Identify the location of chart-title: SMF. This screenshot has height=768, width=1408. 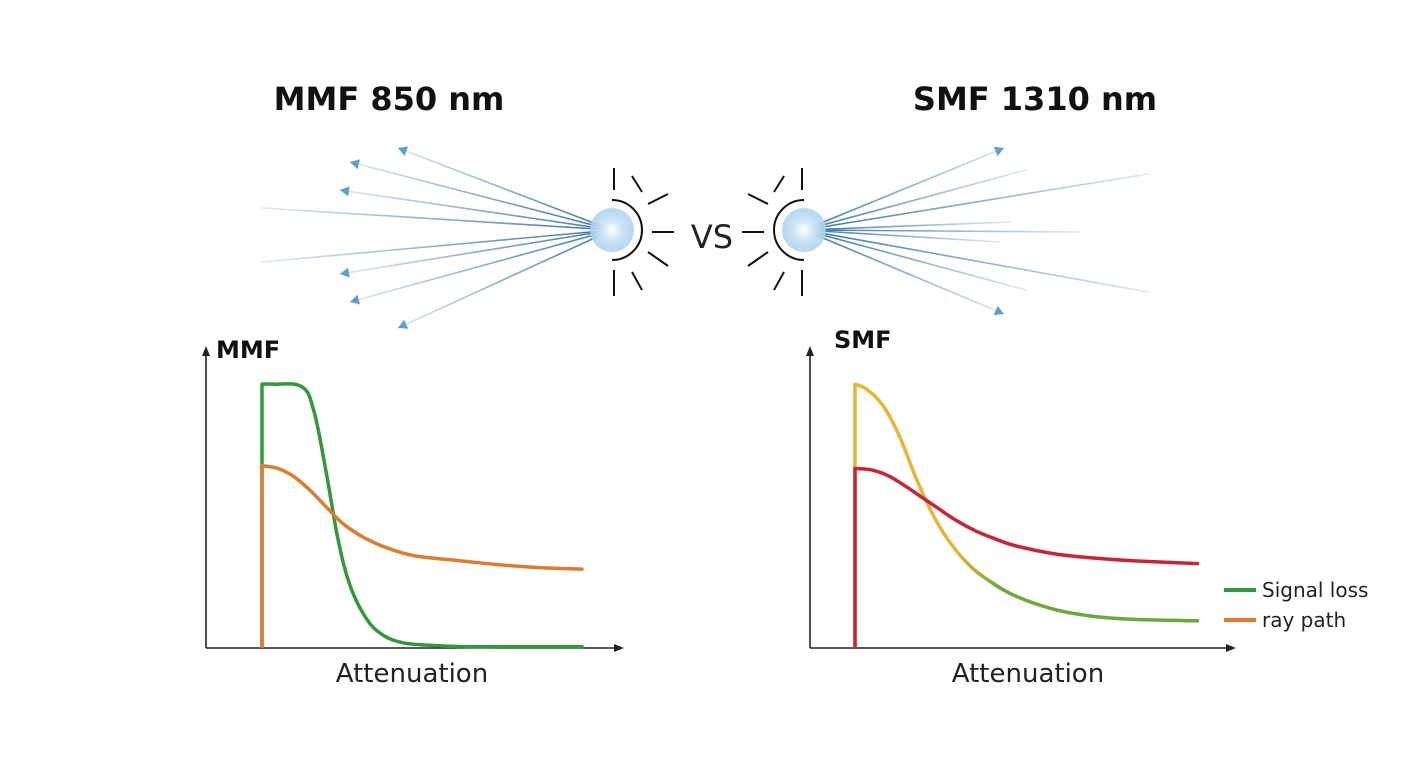
(863, 340).